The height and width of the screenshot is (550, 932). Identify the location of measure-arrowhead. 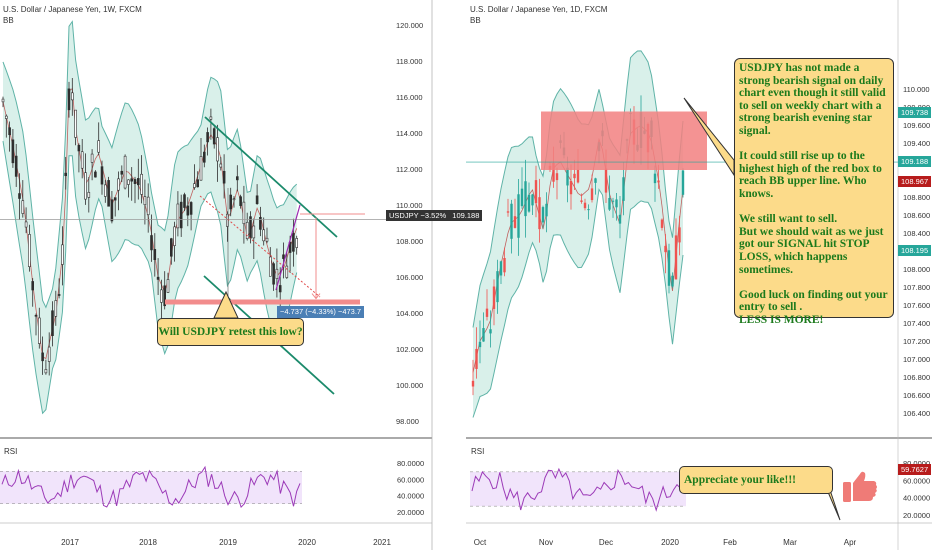
(316, 296).